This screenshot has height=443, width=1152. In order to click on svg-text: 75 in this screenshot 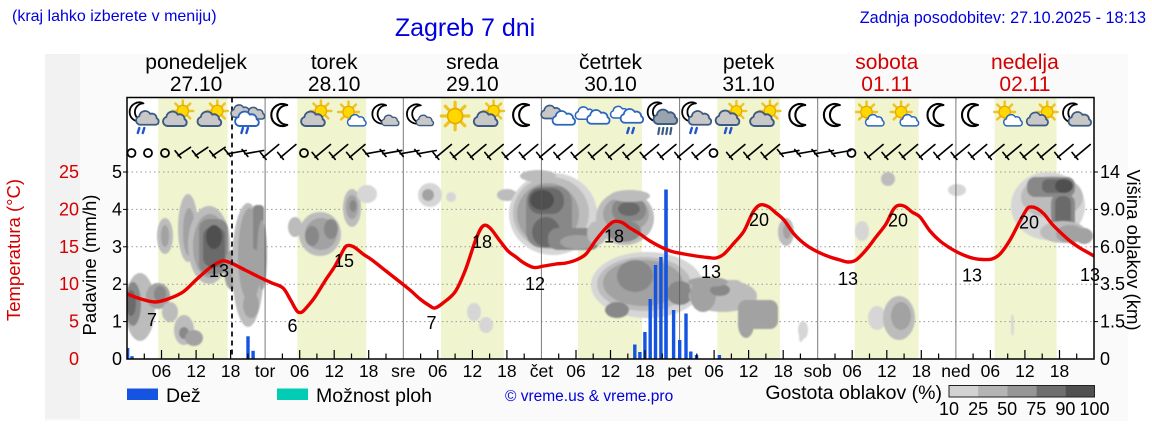, I will do `click(1036, 409)`.